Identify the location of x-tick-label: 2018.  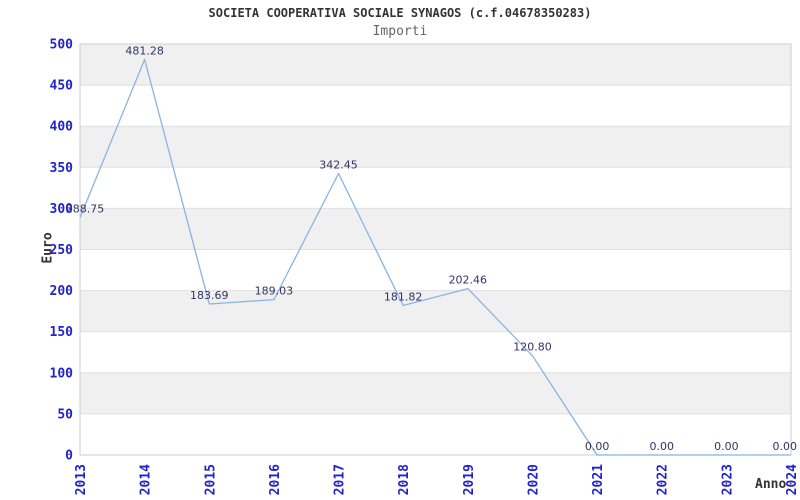
(404, 479).